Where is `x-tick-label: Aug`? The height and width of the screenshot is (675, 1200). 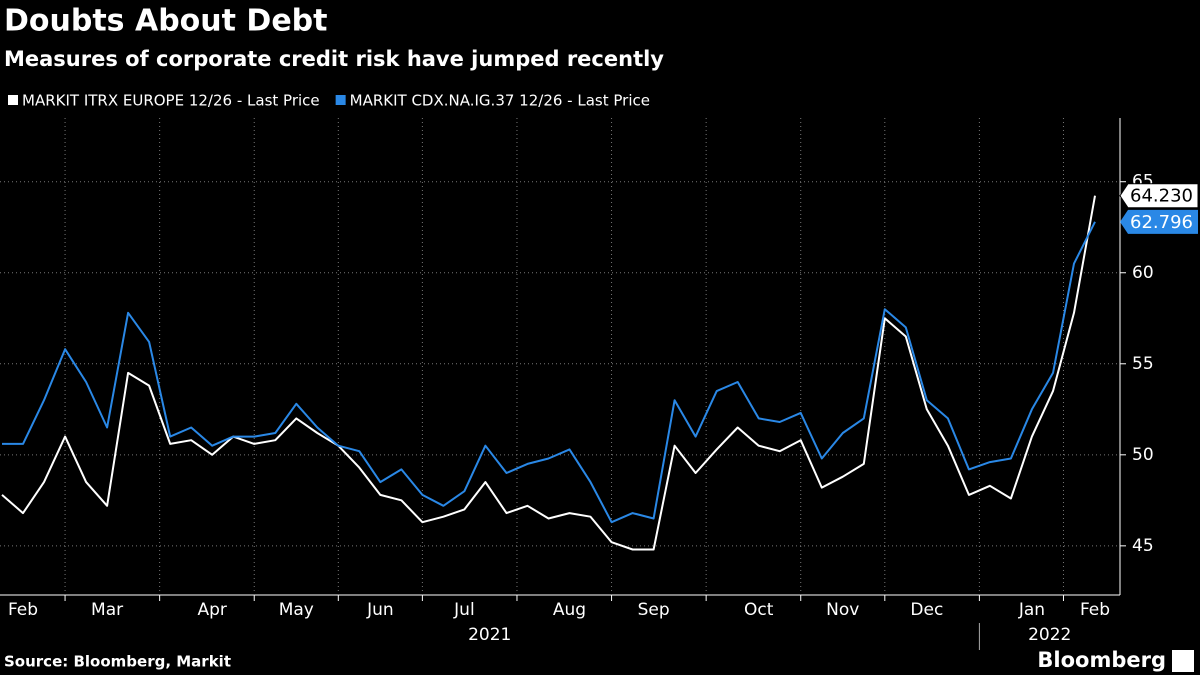
x-tick-label: Aug is located at coordinates (569, 610).